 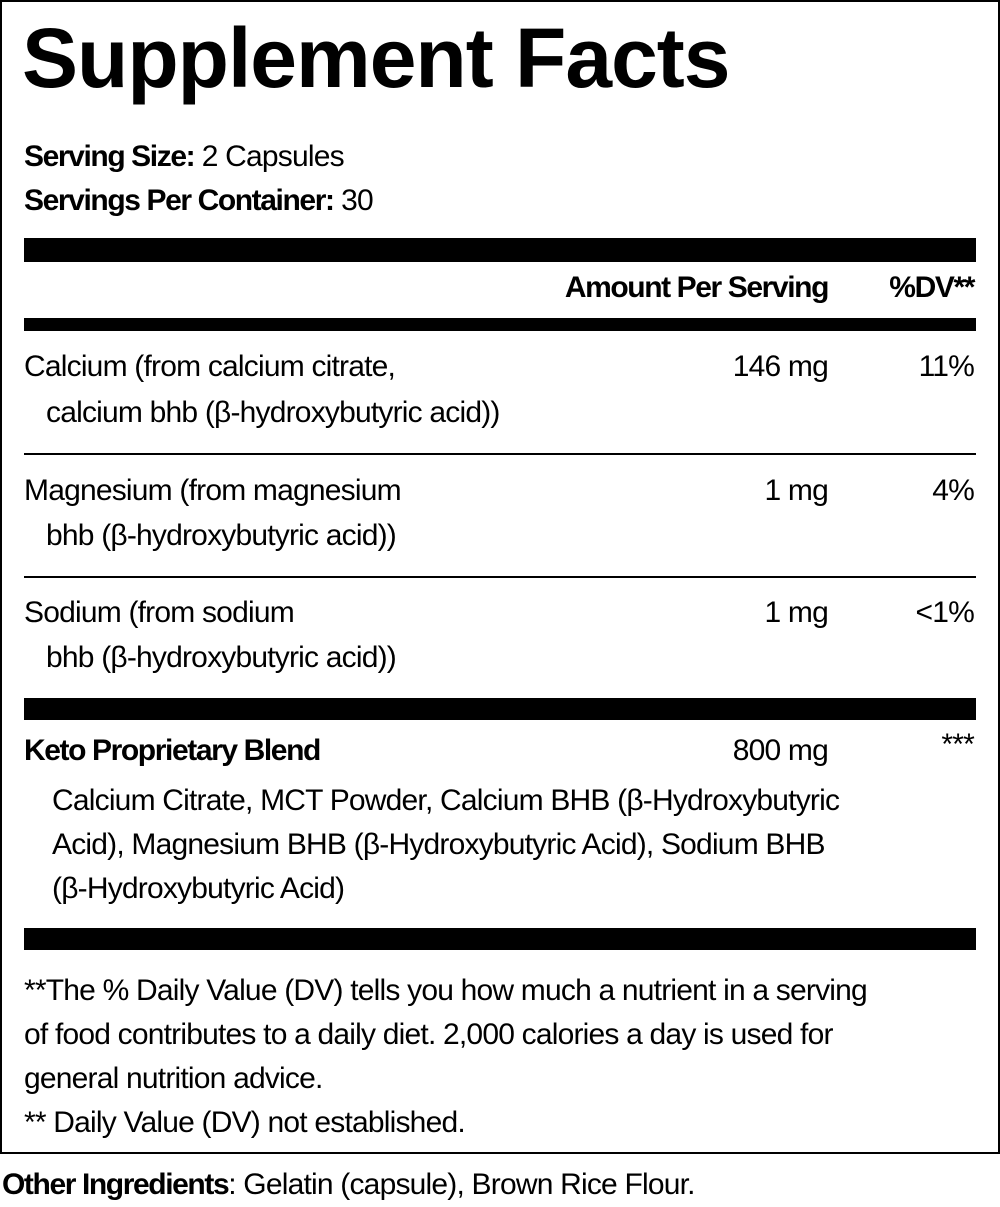 What do you see at coordinates (173, 1078) in the screenshot?
I see `footnote-line: general nutrition advice.` at bounding box center [173, 1078].